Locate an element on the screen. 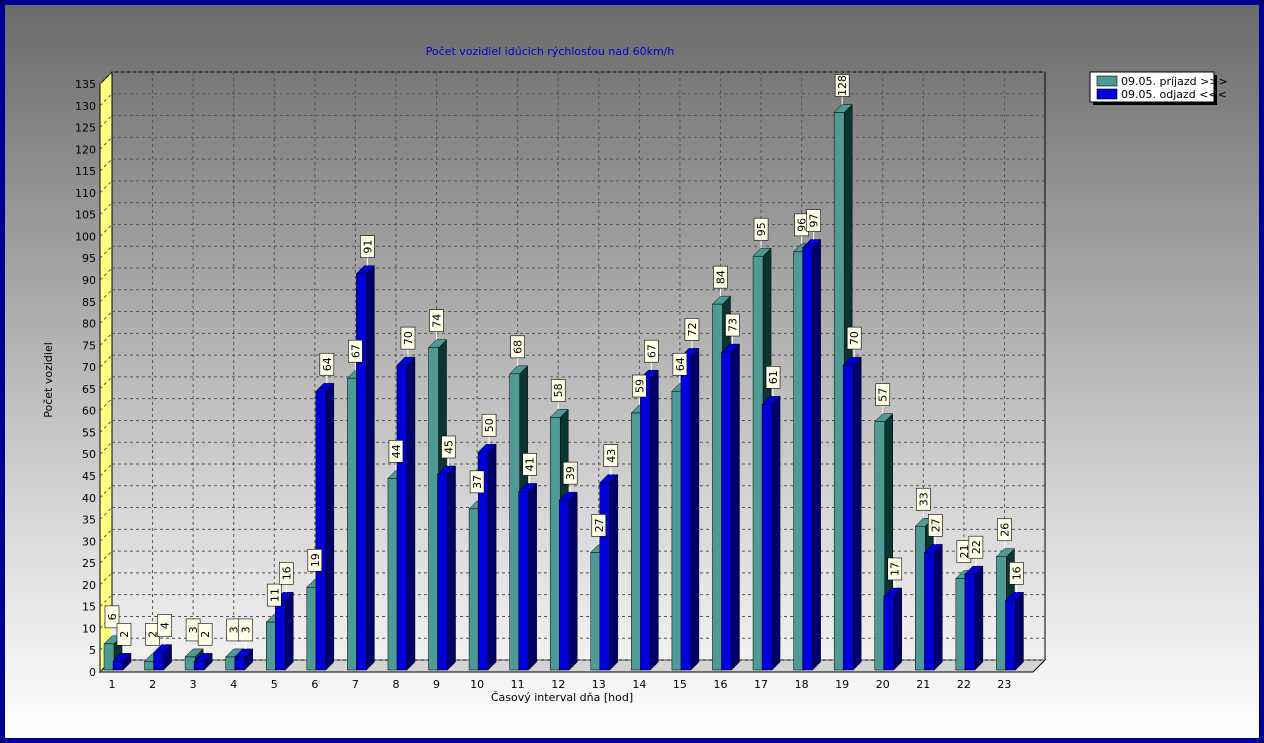 The width and height of the screenshot is (1264, 743). data-label-odjazd: 22 is located at coordinates (976, 551).